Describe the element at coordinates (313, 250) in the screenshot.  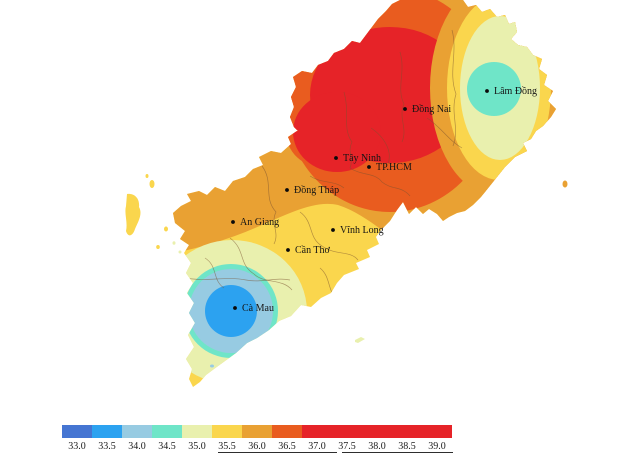
I see `city-label: Cần Thơ` at that location.